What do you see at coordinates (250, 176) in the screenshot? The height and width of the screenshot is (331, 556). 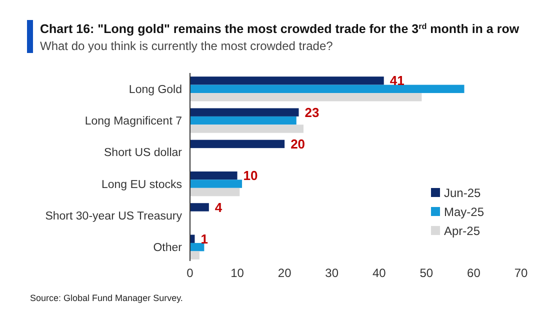 I see `data-label: 10` at bounding box center [250, 176].